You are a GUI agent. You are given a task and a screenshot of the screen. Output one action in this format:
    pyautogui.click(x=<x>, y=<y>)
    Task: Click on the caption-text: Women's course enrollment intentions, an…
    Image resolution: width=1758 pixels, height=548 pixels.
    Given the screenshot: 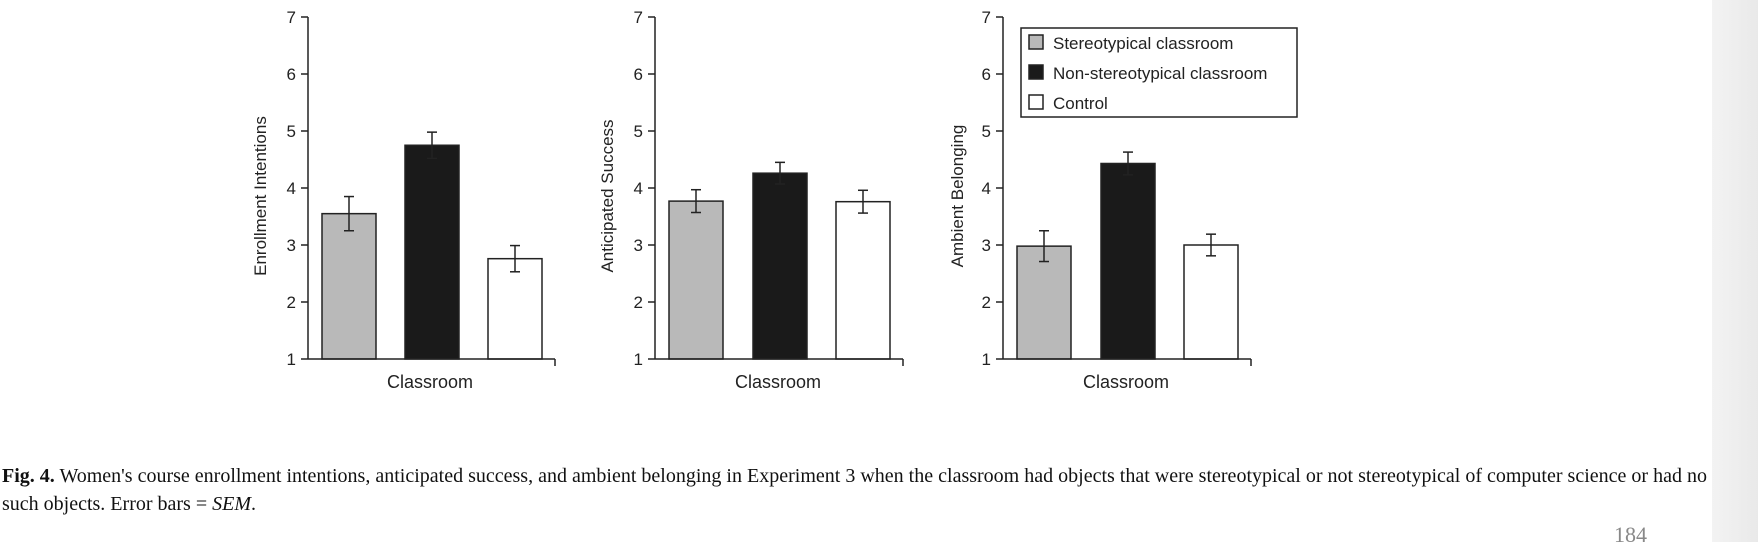 What is the action you would take?
    pyautogui.click(x=854, y=490)
    